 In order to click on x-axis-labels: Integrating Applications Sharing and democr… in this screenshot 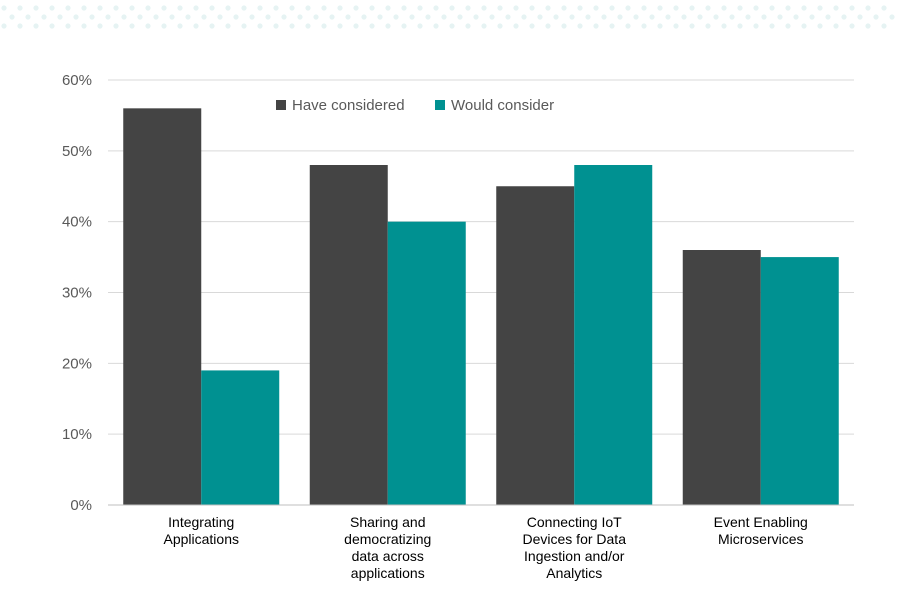, I will do `click(486, 547)`.